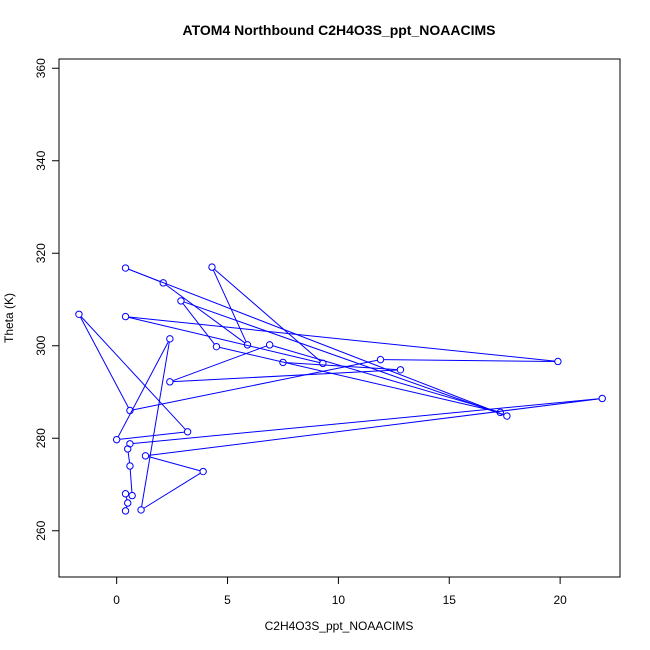  Describe the element at coordinates (9, 318) in the screenshot. I see `y-axis-label: Theta (K)` at that location.